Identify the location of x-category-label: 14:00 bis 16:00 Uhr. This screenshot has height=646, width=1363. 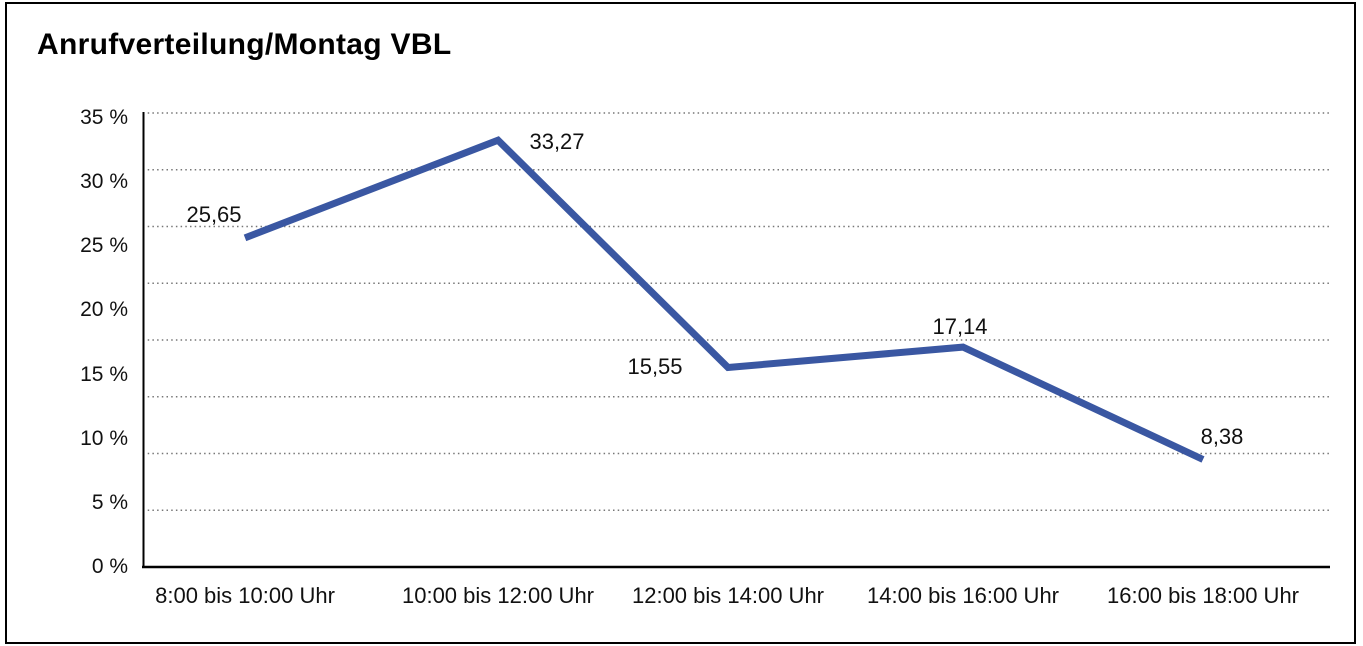
(963, 595).